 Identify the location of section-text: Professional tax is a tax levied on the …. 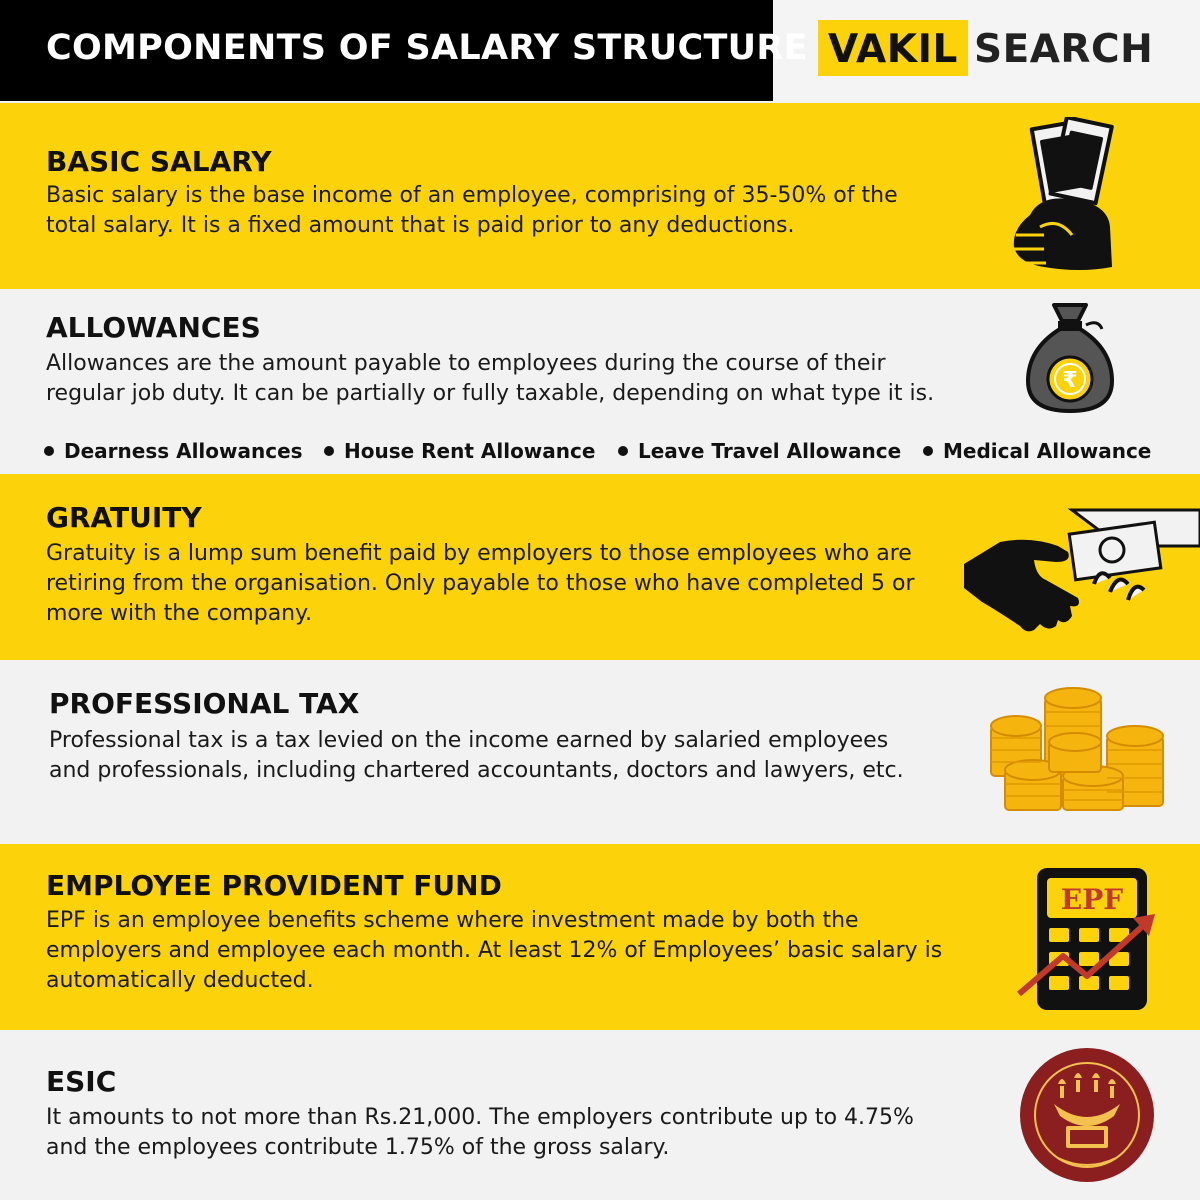
(476, 755).